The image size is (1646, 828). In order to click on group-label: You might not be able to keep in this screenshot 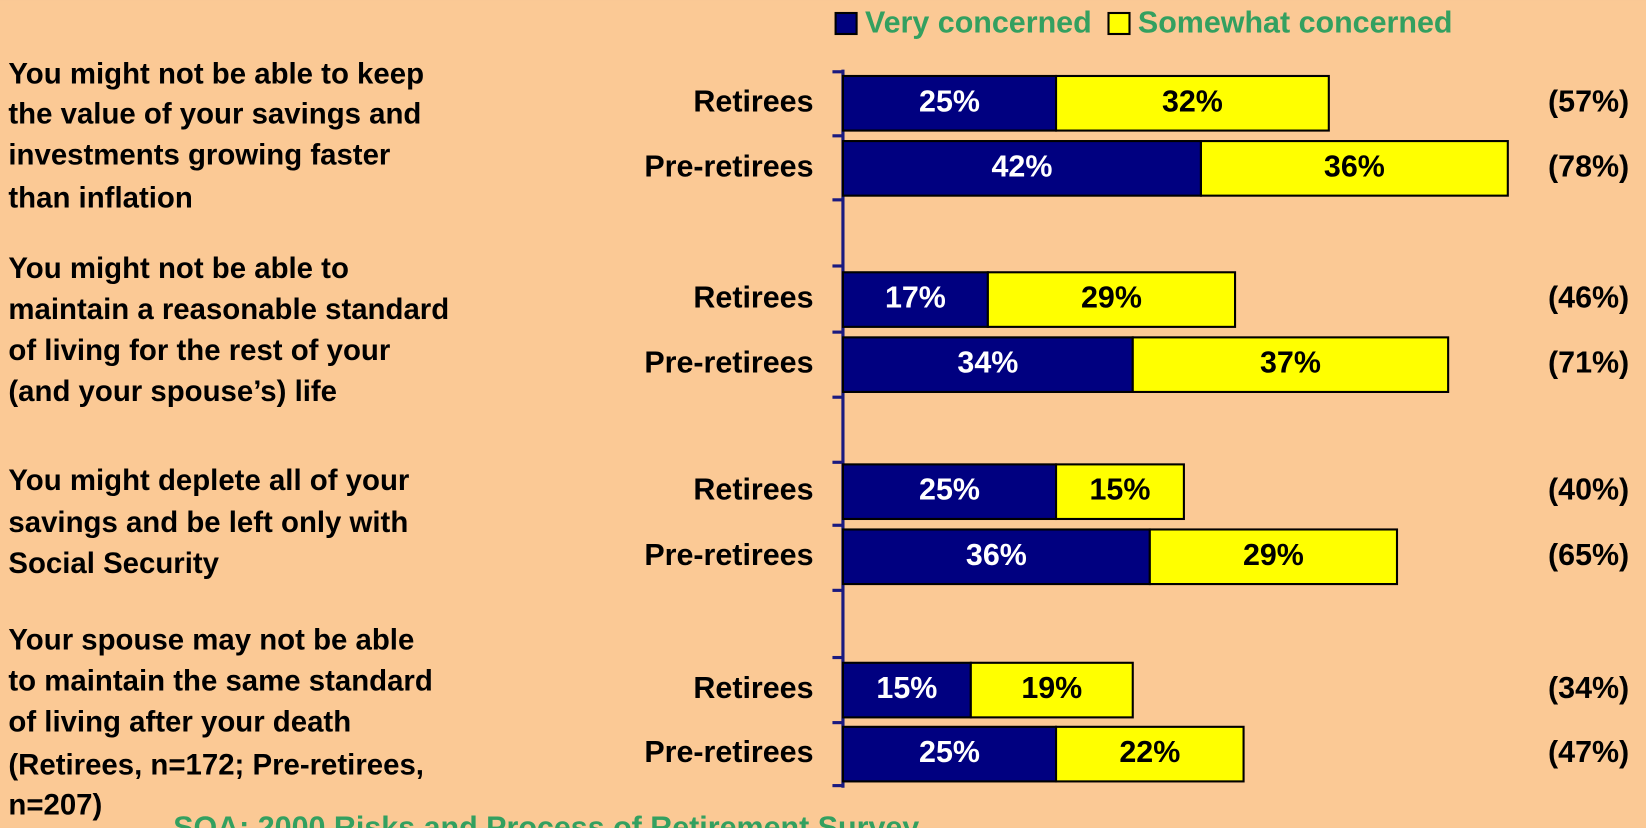, I will do `click(216, 74)`.